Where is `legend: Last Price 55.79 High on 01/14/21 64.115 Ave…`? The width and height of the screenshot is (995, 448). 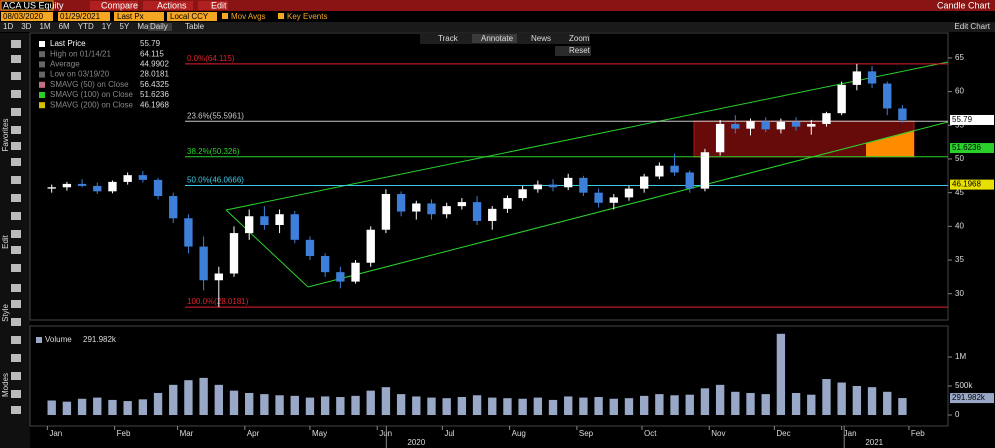
legend: Last Price 55.79 High on 01/14/21 64.115 Ave… is located at coordinates (104, 74).